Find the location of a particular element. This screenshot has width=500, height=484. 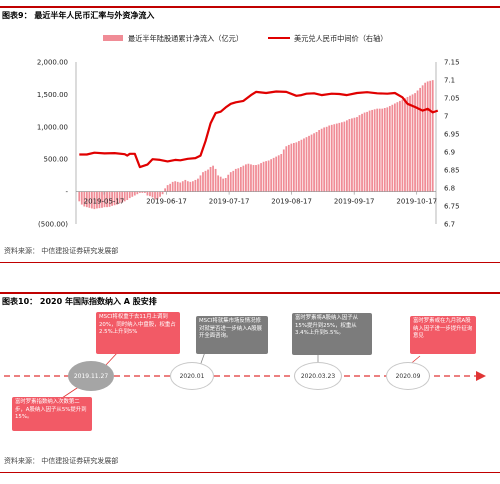

y-right-tick-label: 6.8 is located at coordinates (449, 189).